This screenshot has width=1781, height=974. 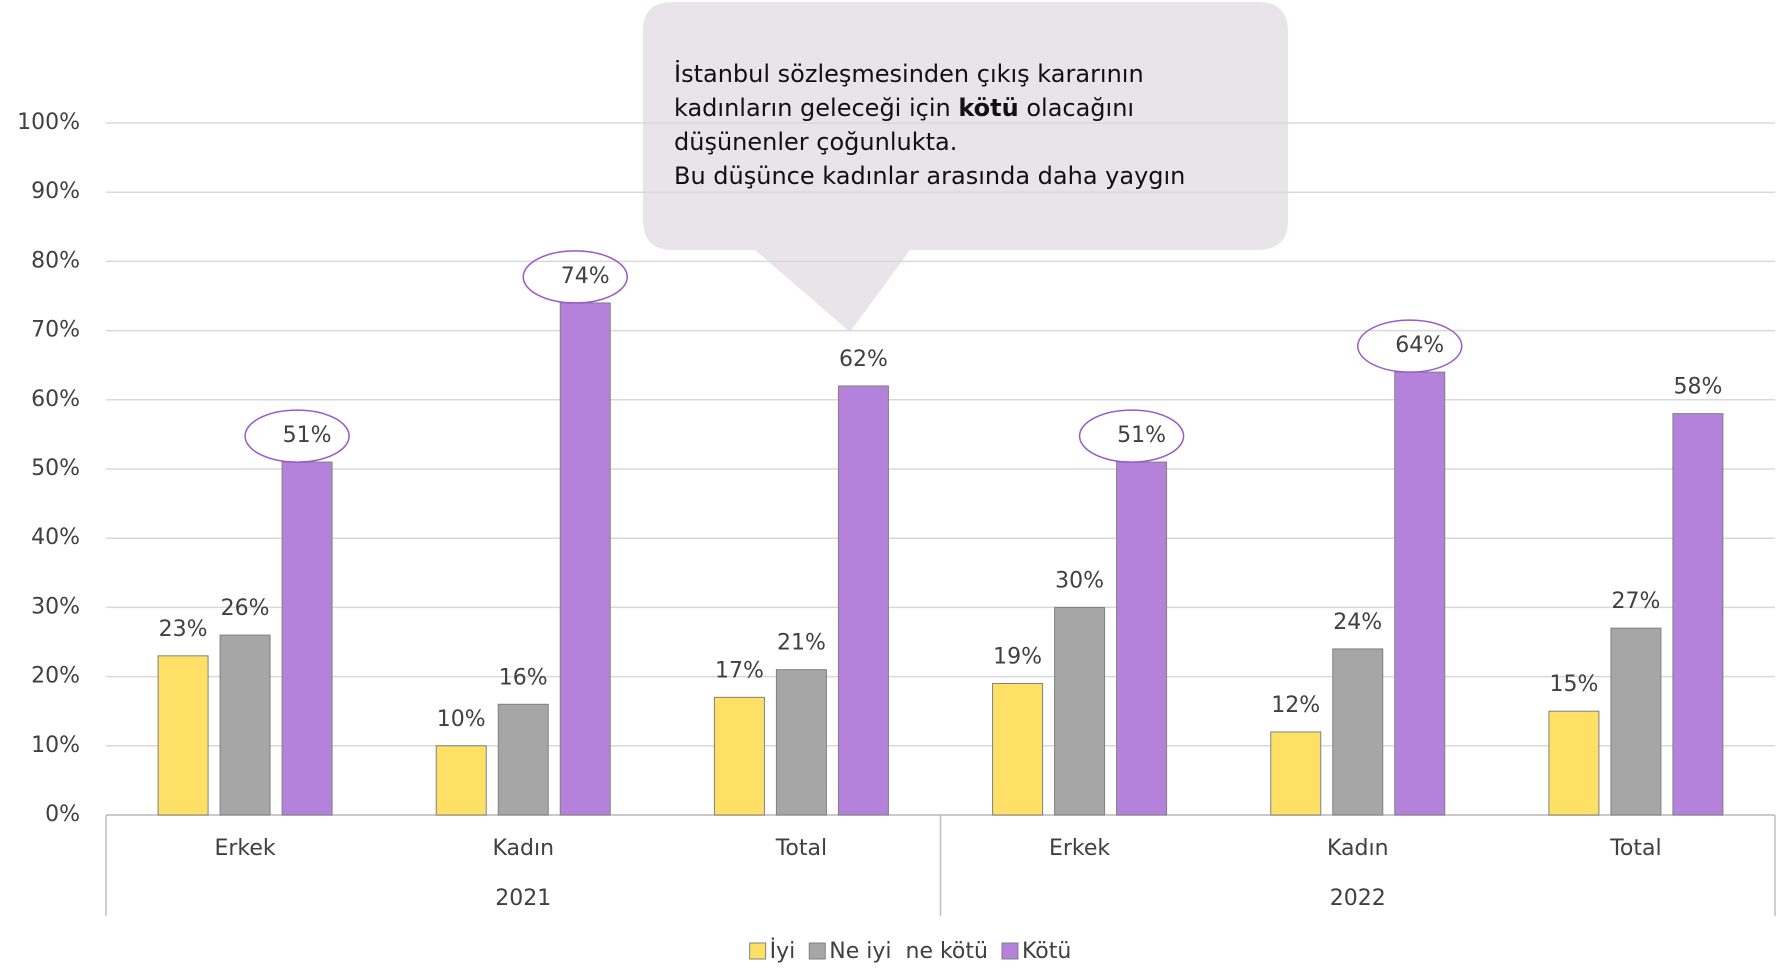 I want to click on annotation-line: Bu düşünce kadınlar arasında daha yaygın, so click(x=929, y=176).